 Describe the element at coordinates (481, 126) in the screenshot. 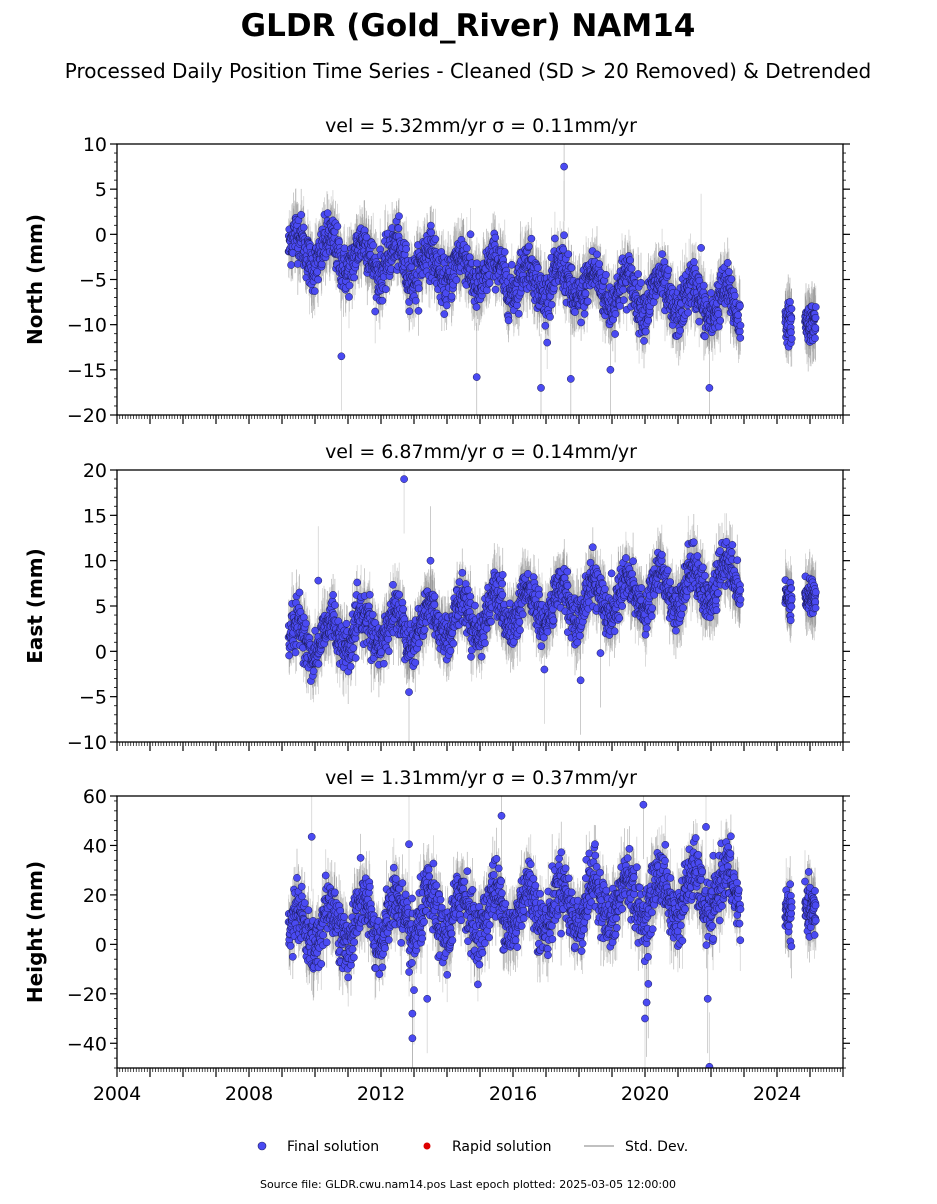

I see `panel-title: vel = 5.32mm/yr σ = 0.11mm/yr` at that location.